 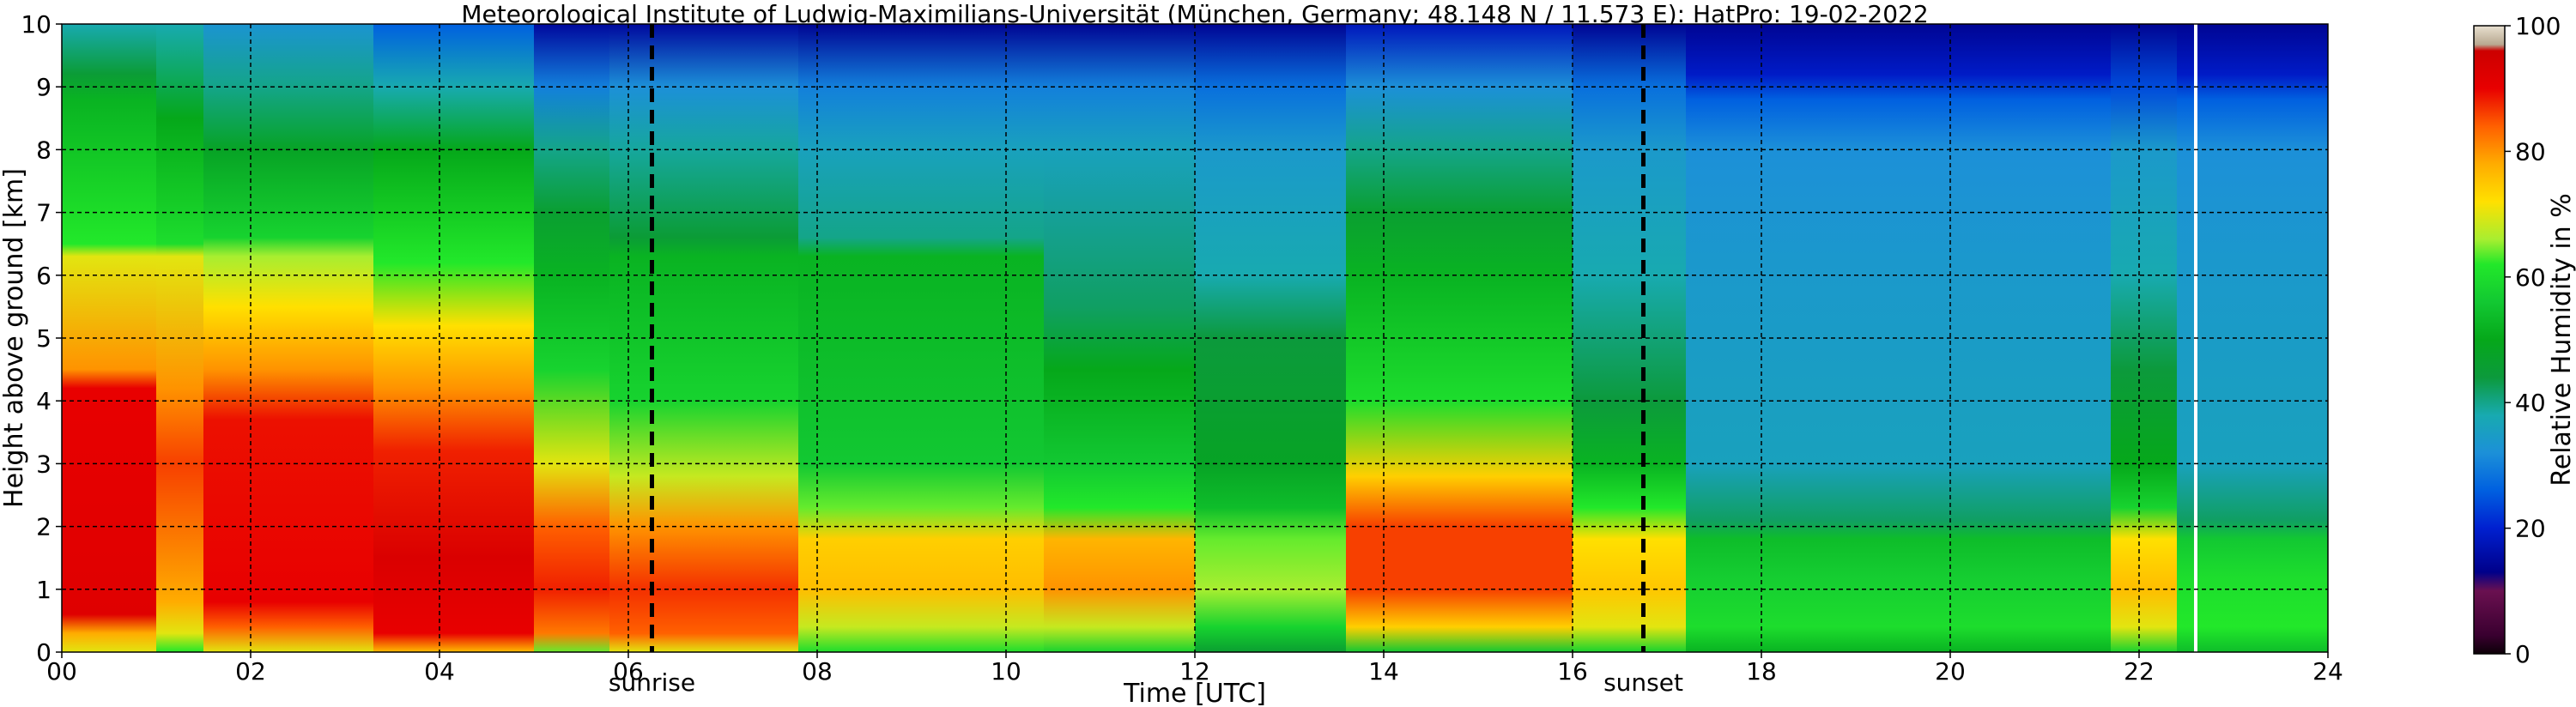 What do you see at coordinates (1761, 671) in the screenshot?
I see `x-tick-label: 18` at bounding box center [1761, 671].